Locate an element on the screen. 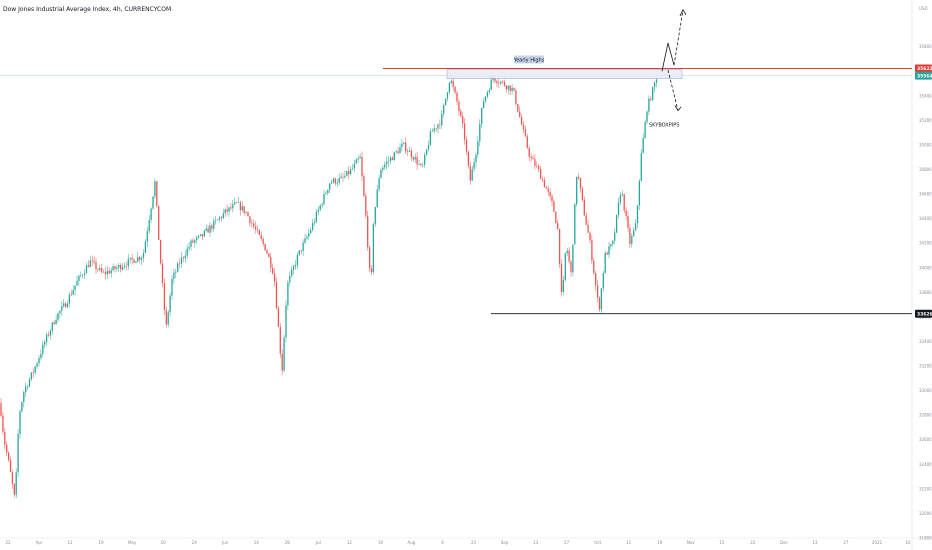  price-tick-label: 33800 is located at coordinates (925, 292).